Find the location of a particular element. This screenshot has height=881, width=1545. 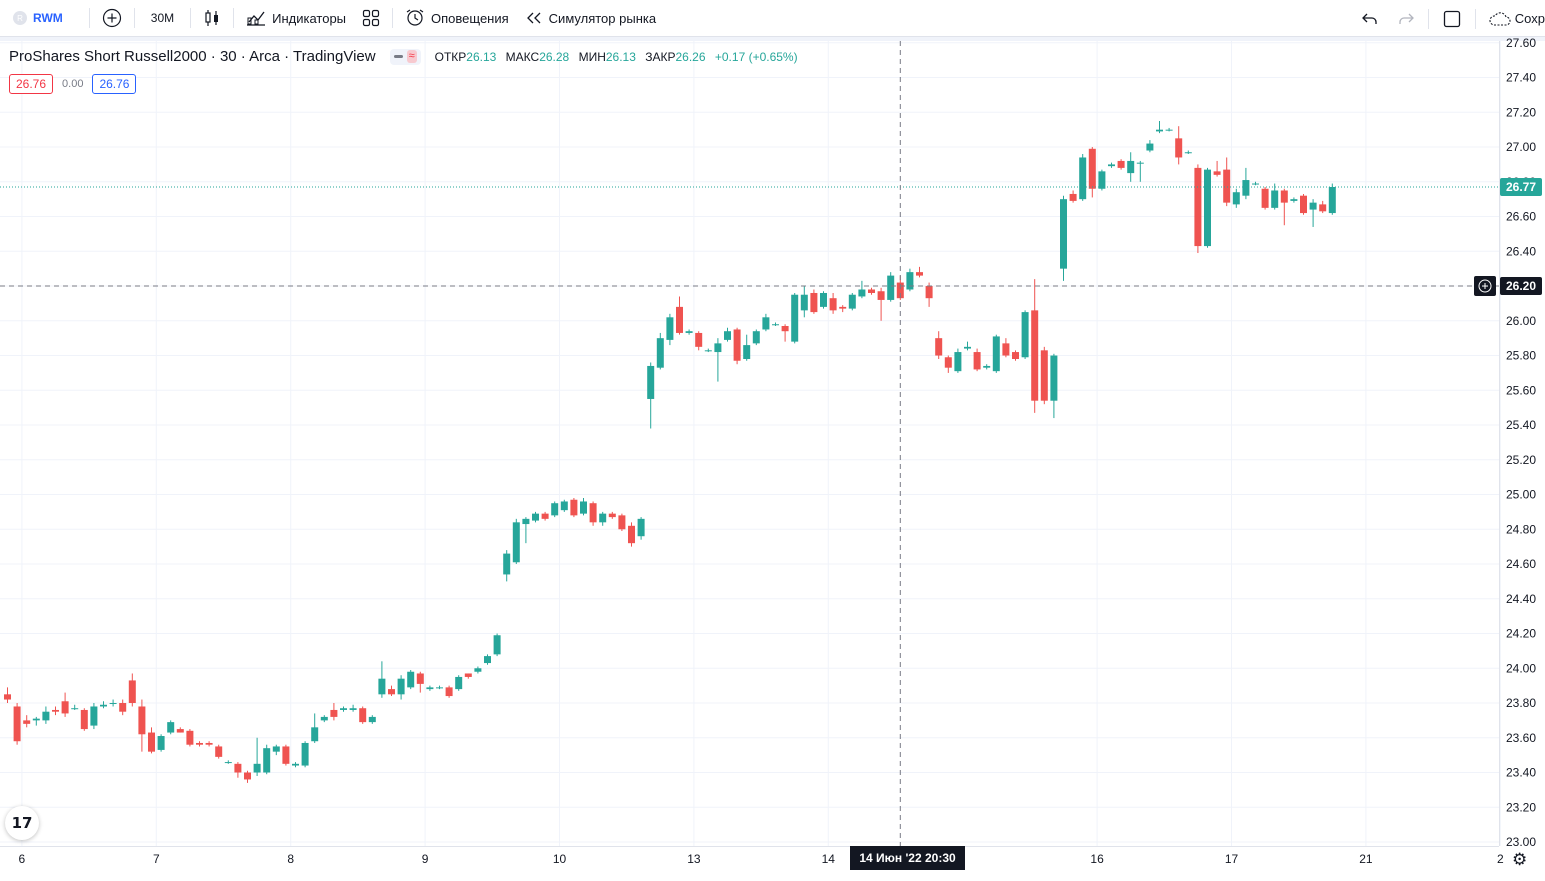

crosshair-time-label: 14 Июн '22 20:30 is located at coordinates (907, 858).